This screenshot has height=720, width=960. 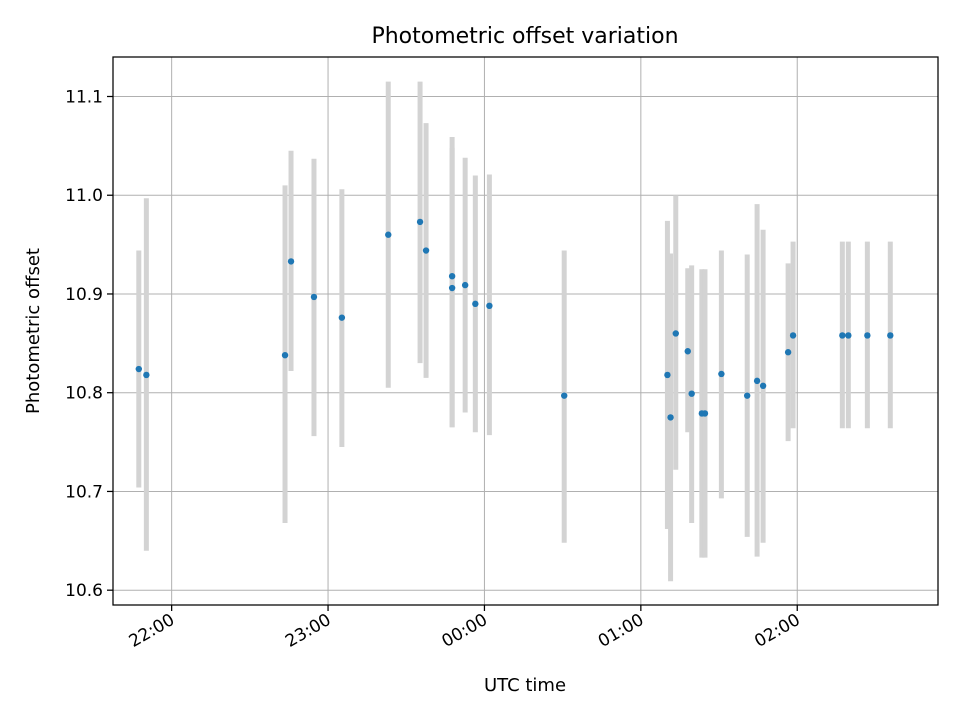 I want to click on y-tick-label: 10.9, so click(x=84, y=295).